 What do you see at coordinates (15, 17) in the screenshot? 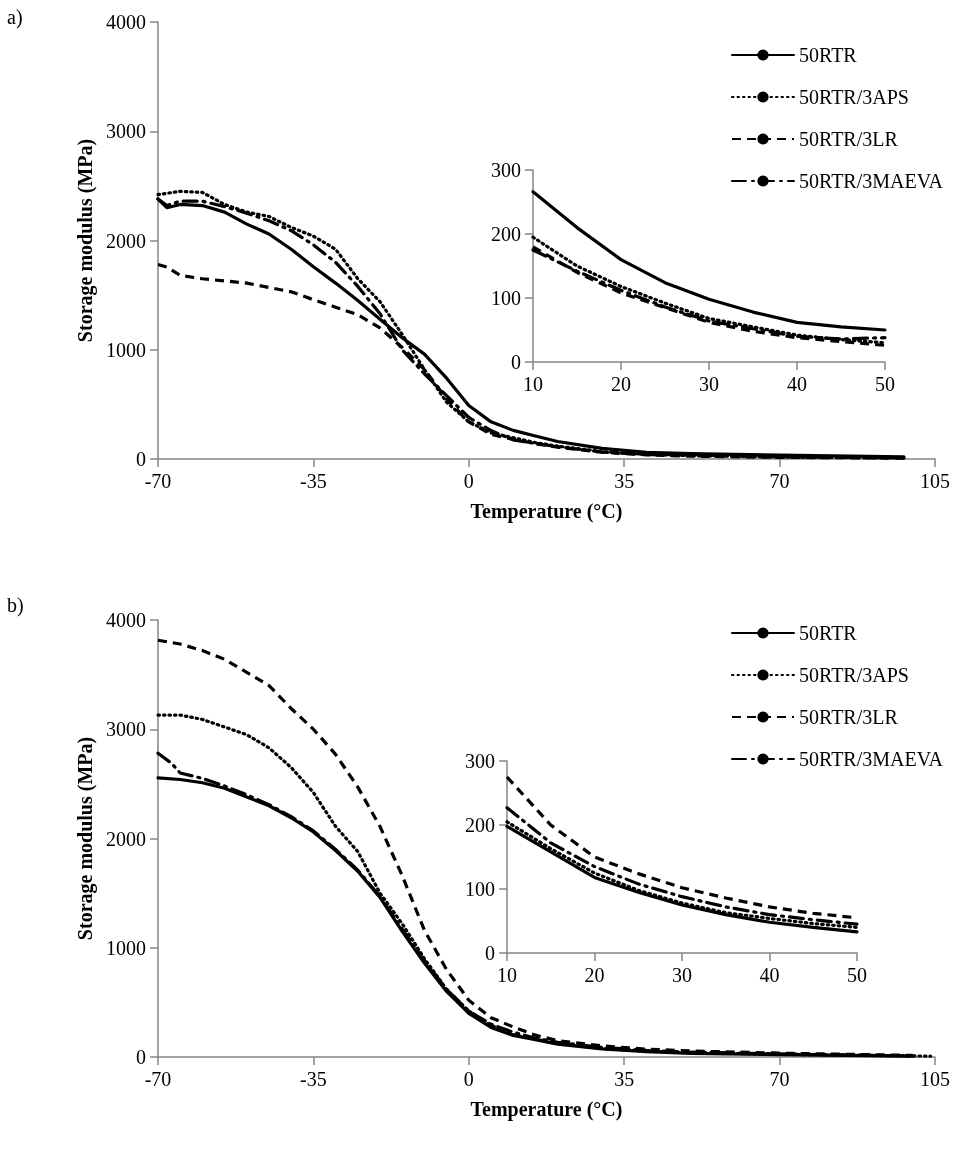
I see `chart-title: a)` at bounding box center [15, 17].